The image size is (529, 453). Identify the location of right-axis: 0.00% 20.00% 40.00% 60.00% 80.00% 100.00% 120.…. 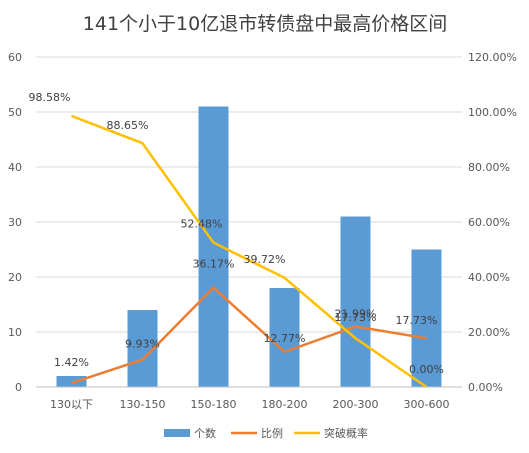
(492, 222).